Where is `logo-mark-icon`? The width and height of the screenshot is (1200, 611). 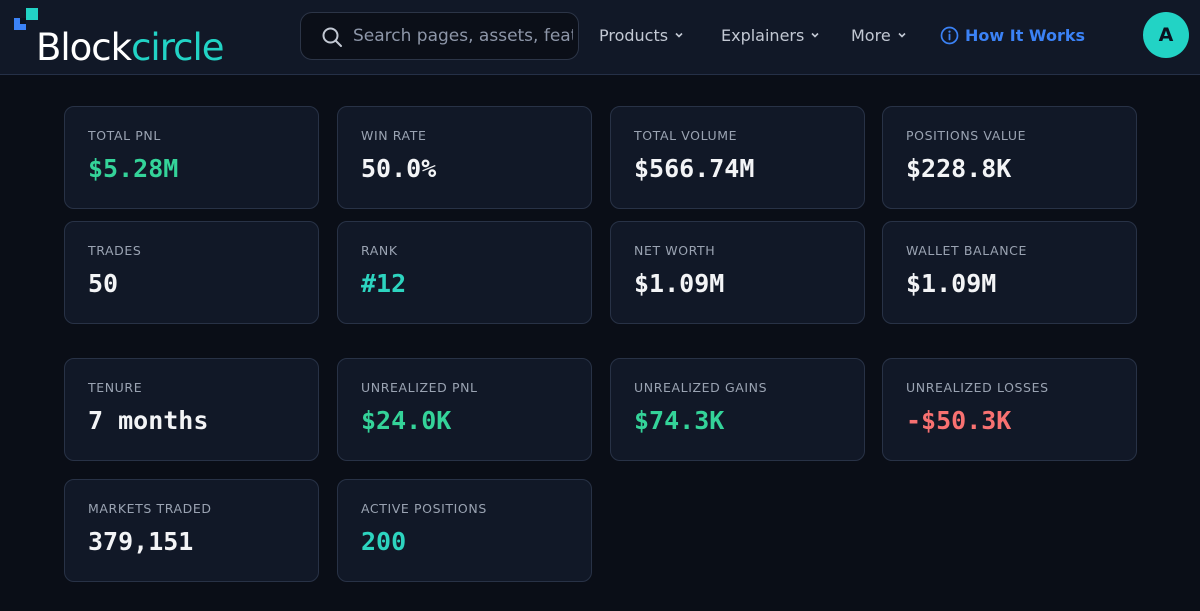
logo-mark-icon is located at coordinates (26, 19).